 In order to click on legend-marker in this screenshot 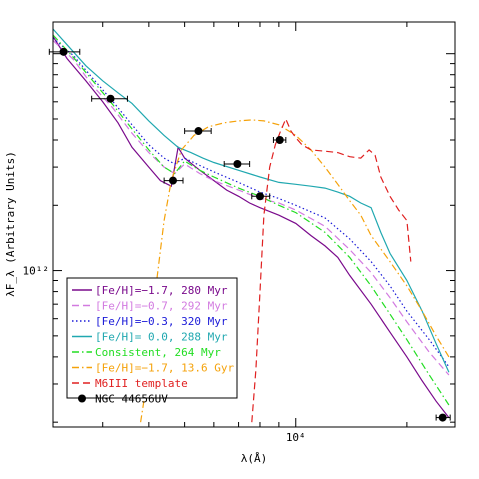, I will do `click(82, 398)`.